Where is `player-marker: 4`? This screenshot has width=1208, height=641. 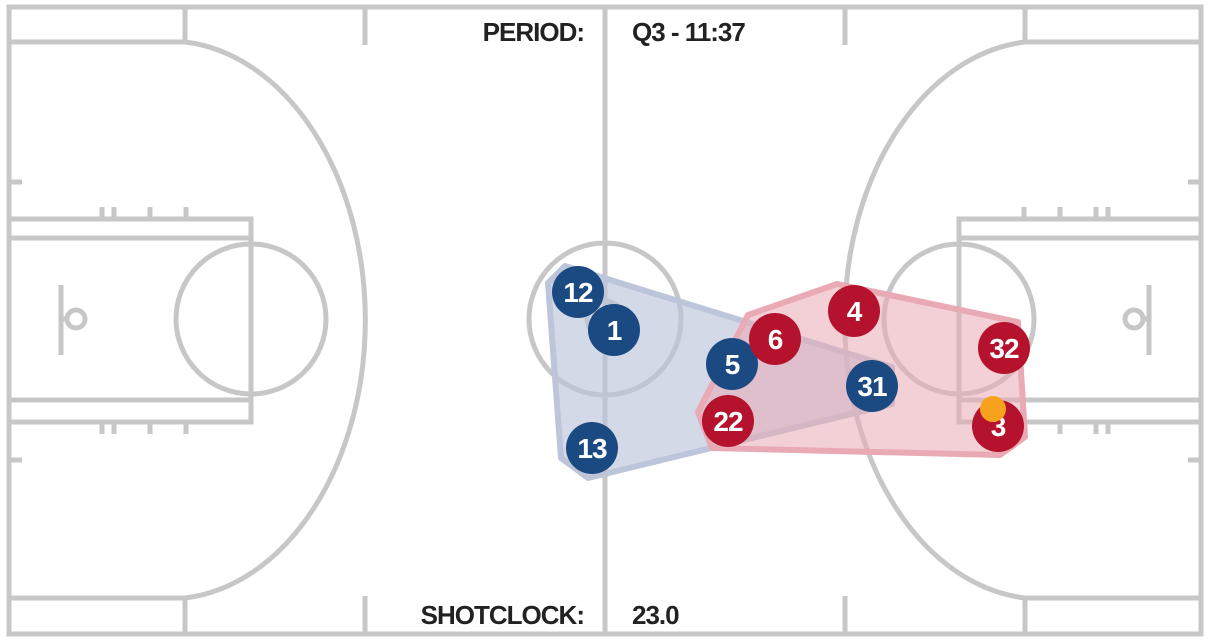
player-marker: 4 is located at coordinates (854, 311).